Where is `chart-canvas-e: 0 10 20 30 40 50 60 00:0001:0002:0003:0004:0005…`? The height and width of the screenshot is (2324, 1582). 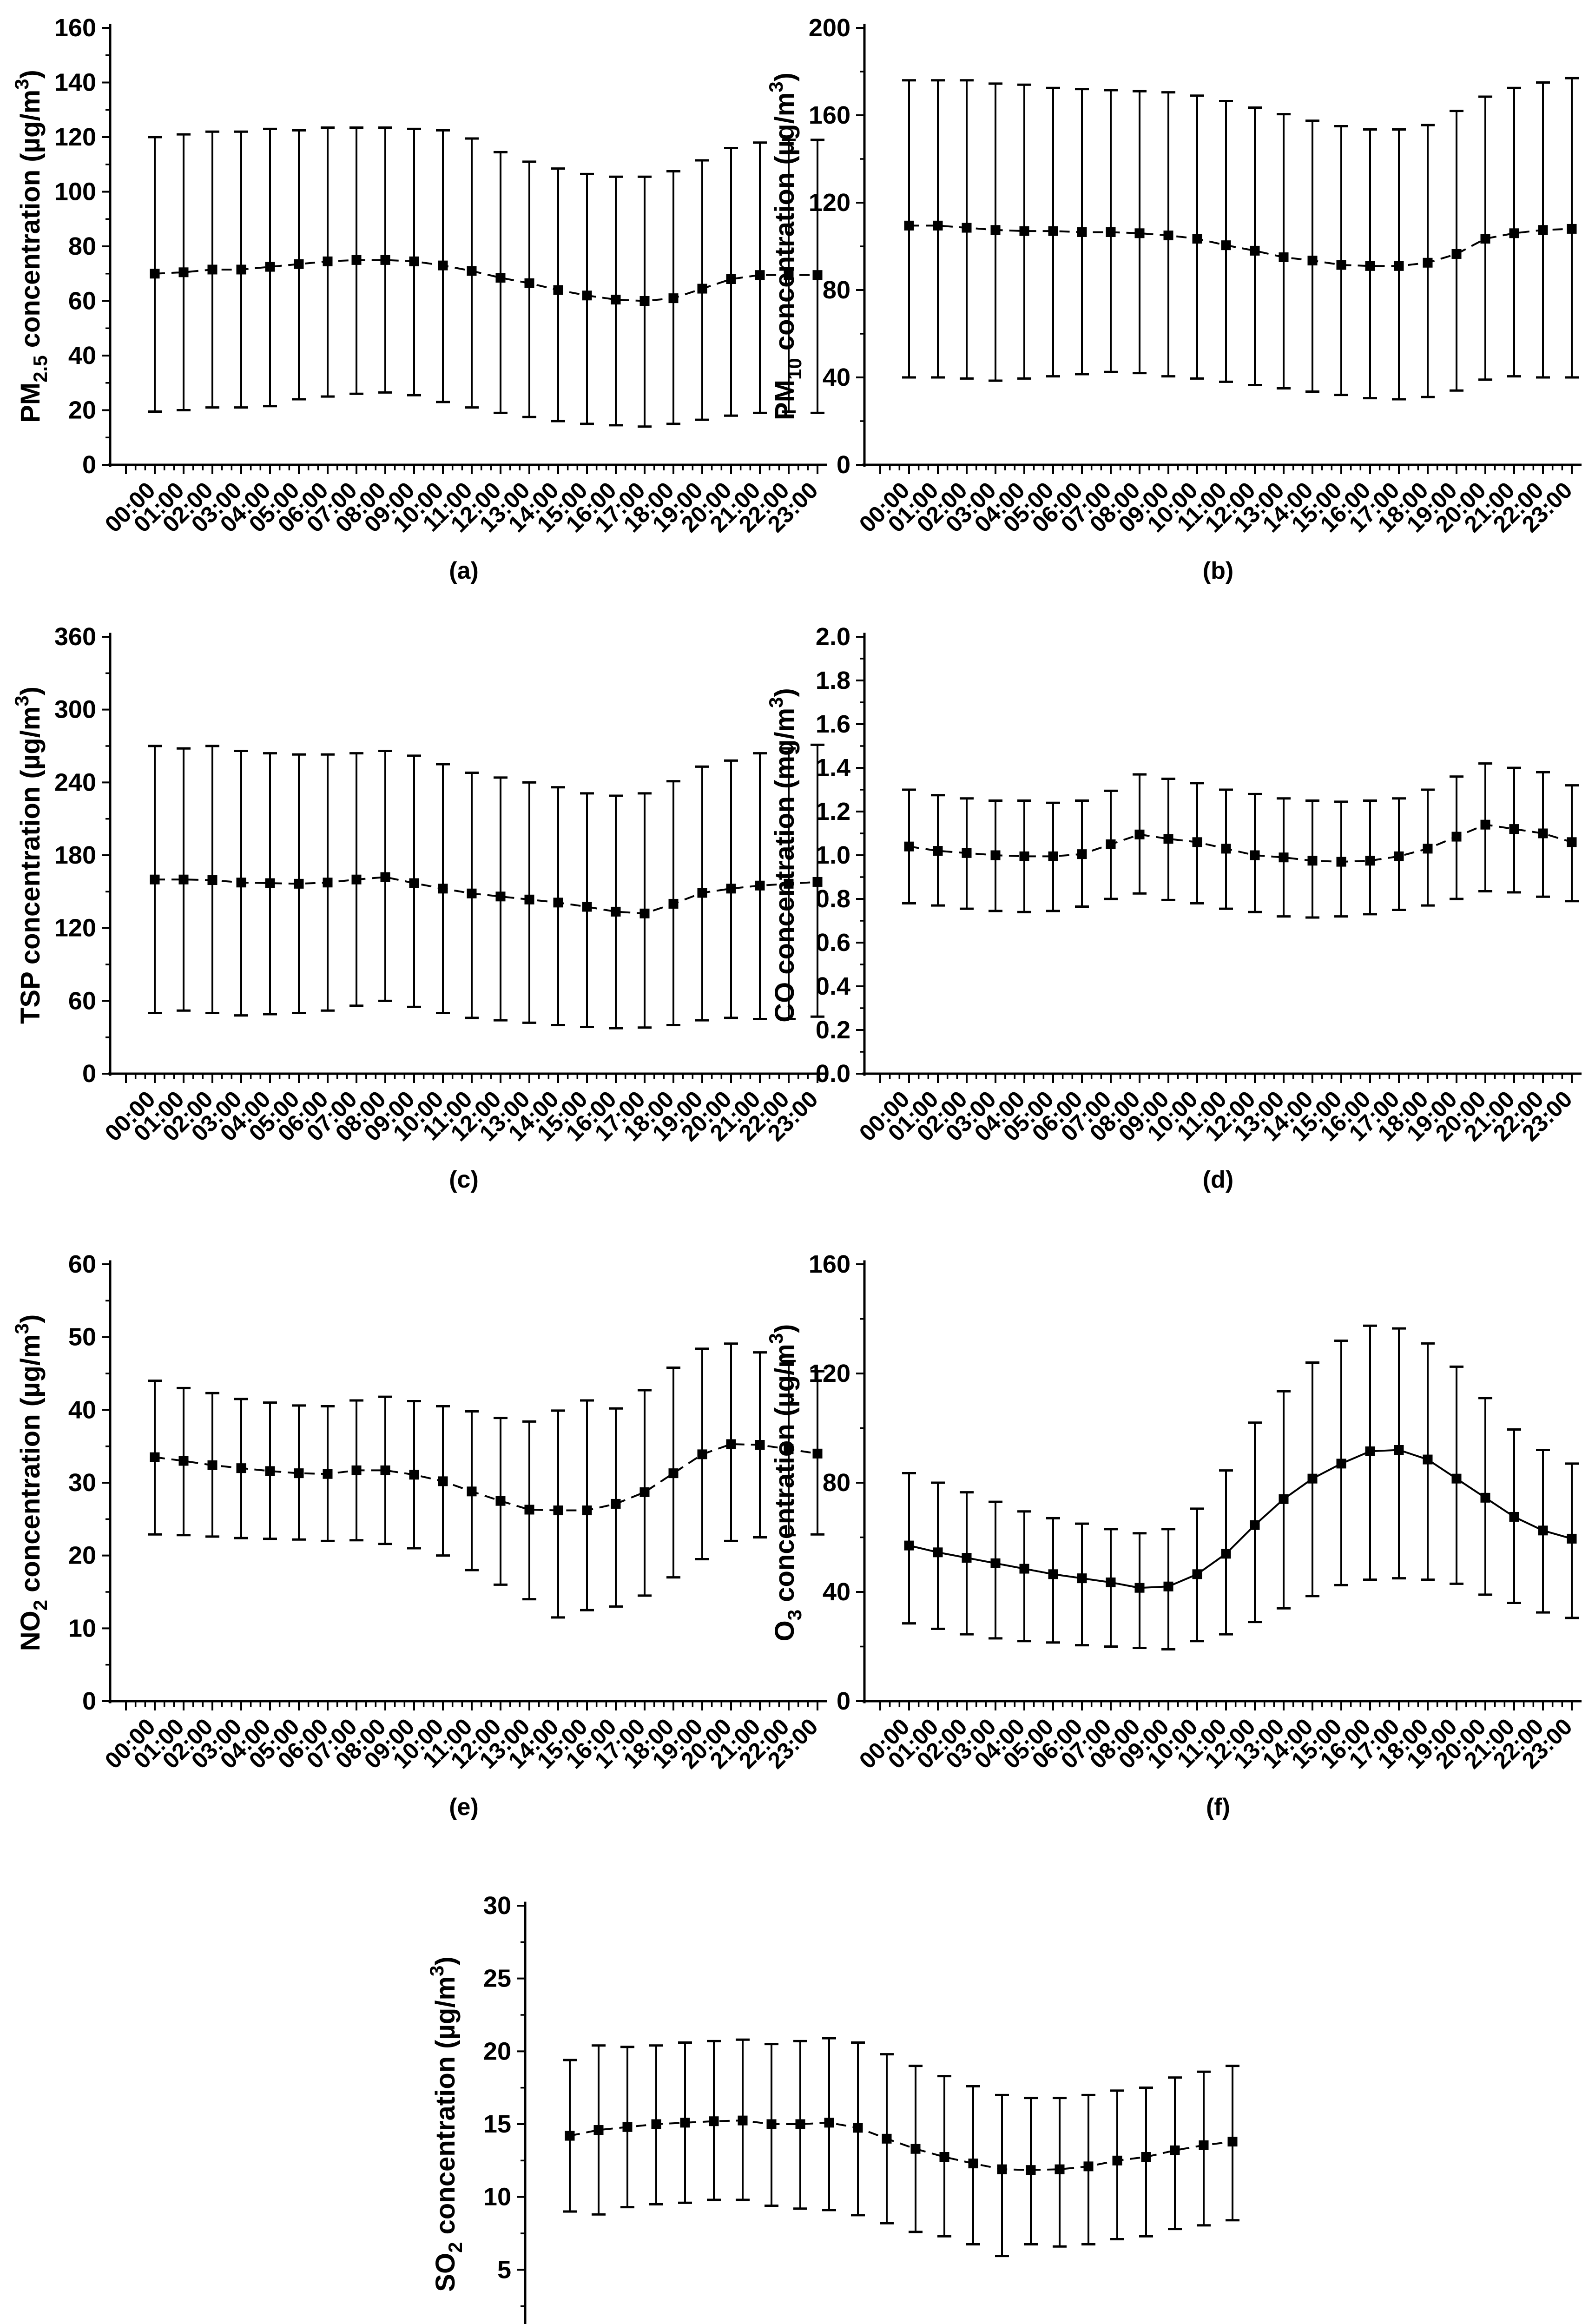 chart-canvas-e: 0 10 20 30 40 50 60 00:0001:0002:0003:0004:0005… is located at coordinates (419, 1535).